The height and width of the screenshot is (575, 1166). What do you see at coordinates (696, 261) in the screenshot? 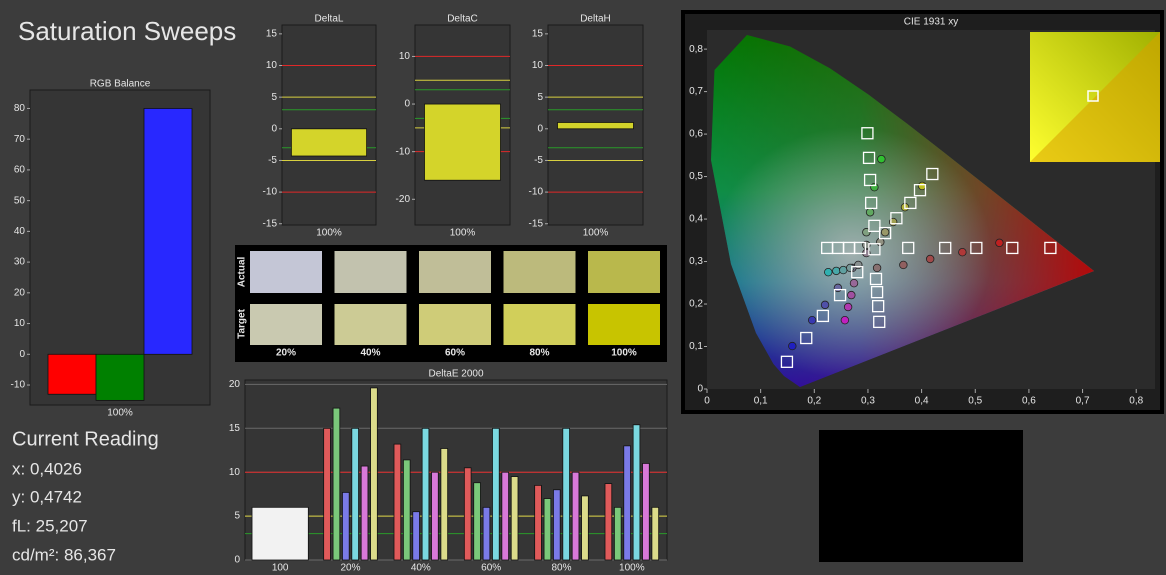
I see `y-tick-label: 0,3` at bounding box center [696, 261].